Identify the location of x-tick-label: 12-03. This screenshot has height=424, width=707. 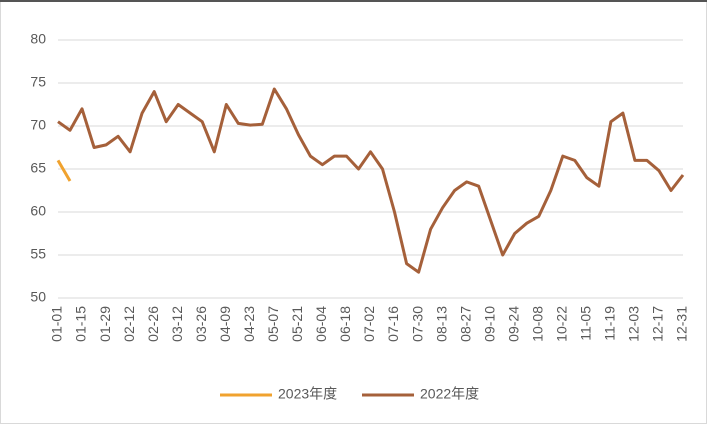
(634, 324).